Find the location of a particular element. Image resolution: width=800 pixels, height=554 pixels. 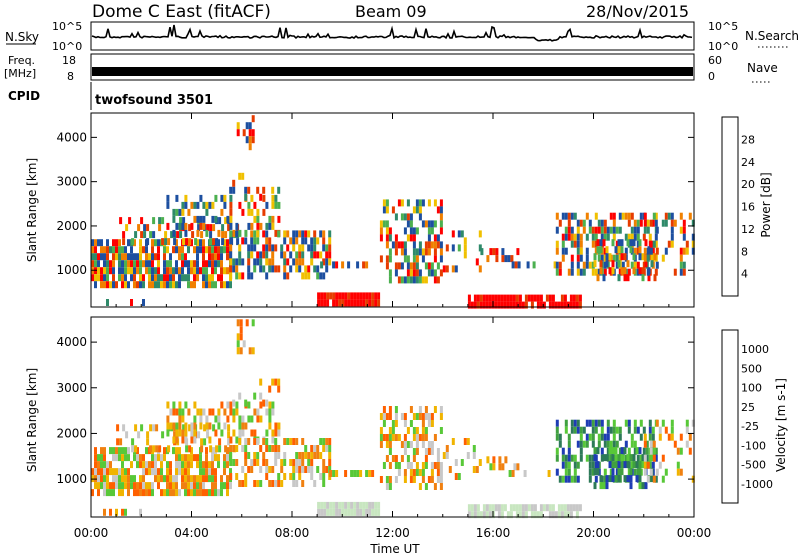

nsky-panel-frame is located at coordinates (392, 36).